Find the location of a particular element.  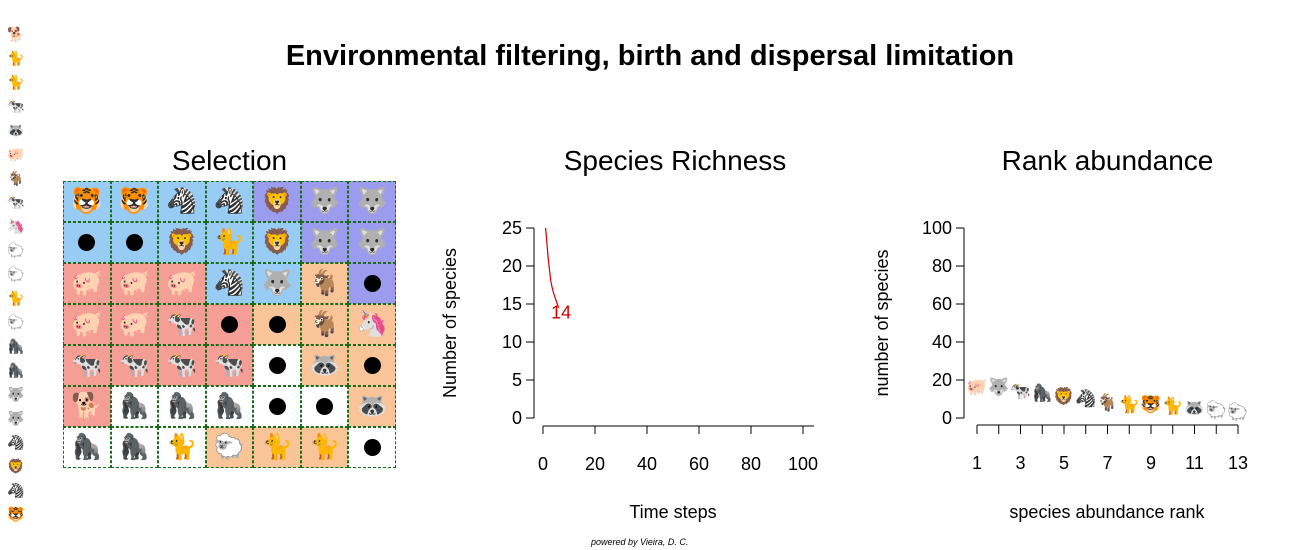

grid-cell: 🦄 is located at coordinates (372, 324).